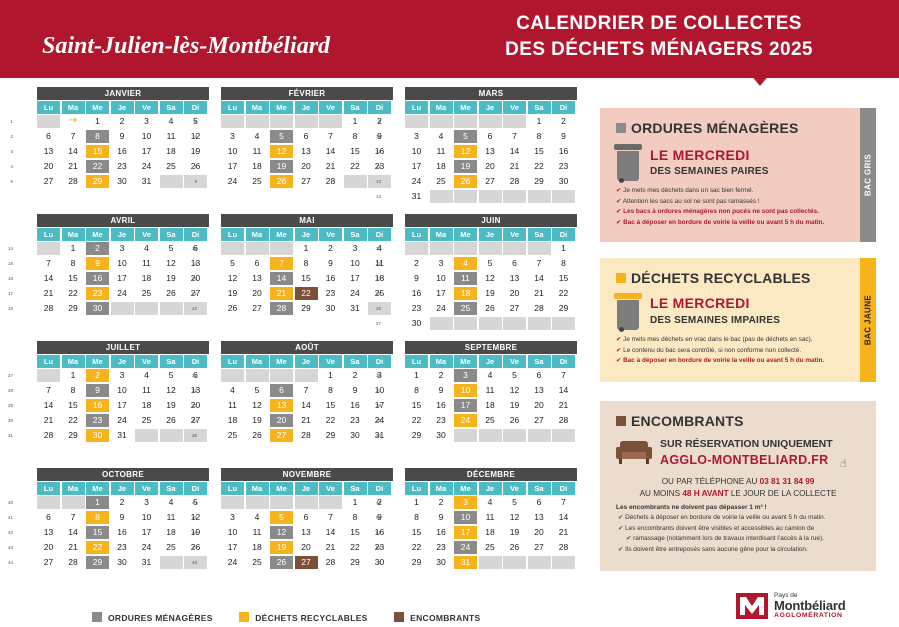  I want to click on day-header: Lu, so click(416, 234).